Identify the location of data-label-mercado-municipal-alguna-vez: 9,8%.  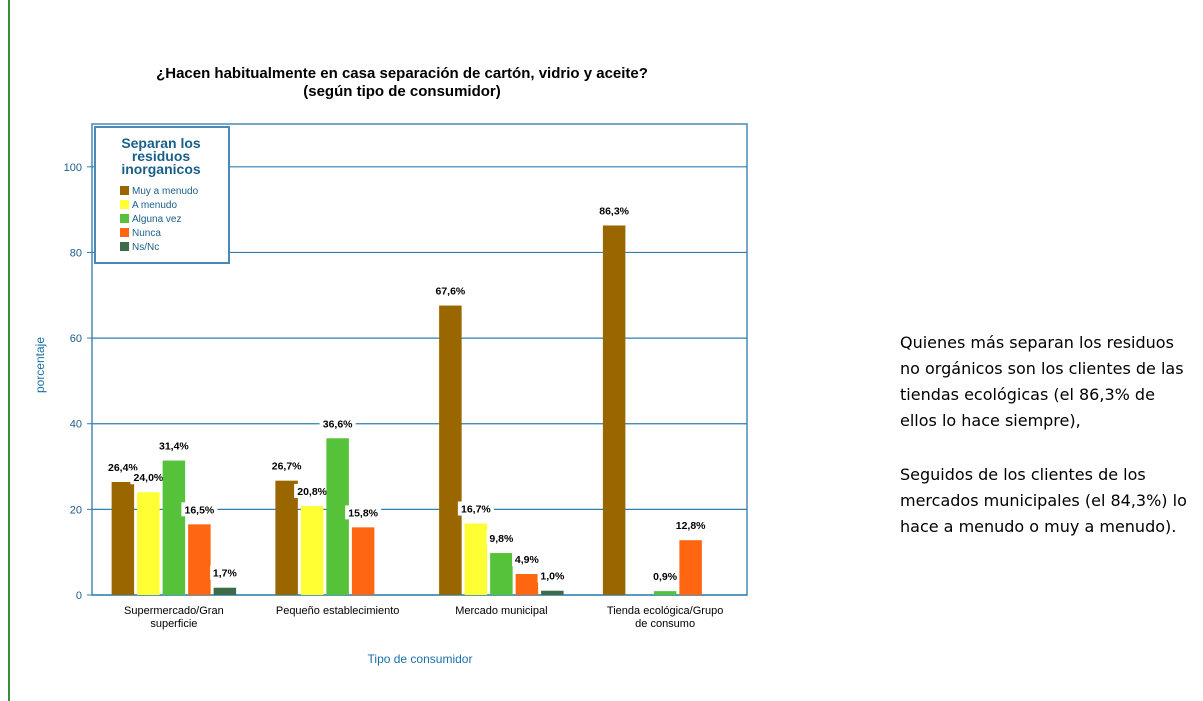
(501, 539).